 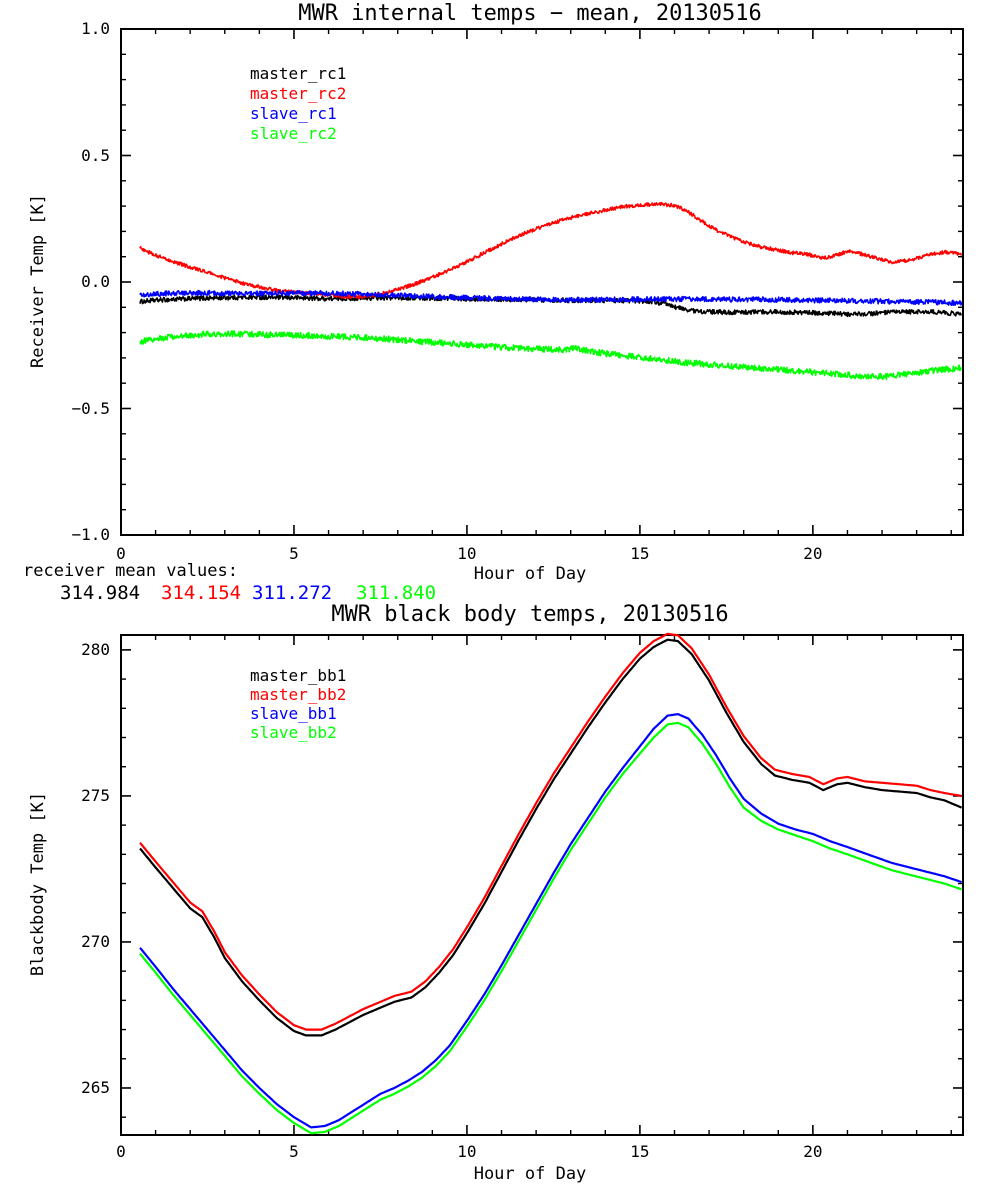 I want to click on y-tick-label: 265, so click(x=95, y=1087).